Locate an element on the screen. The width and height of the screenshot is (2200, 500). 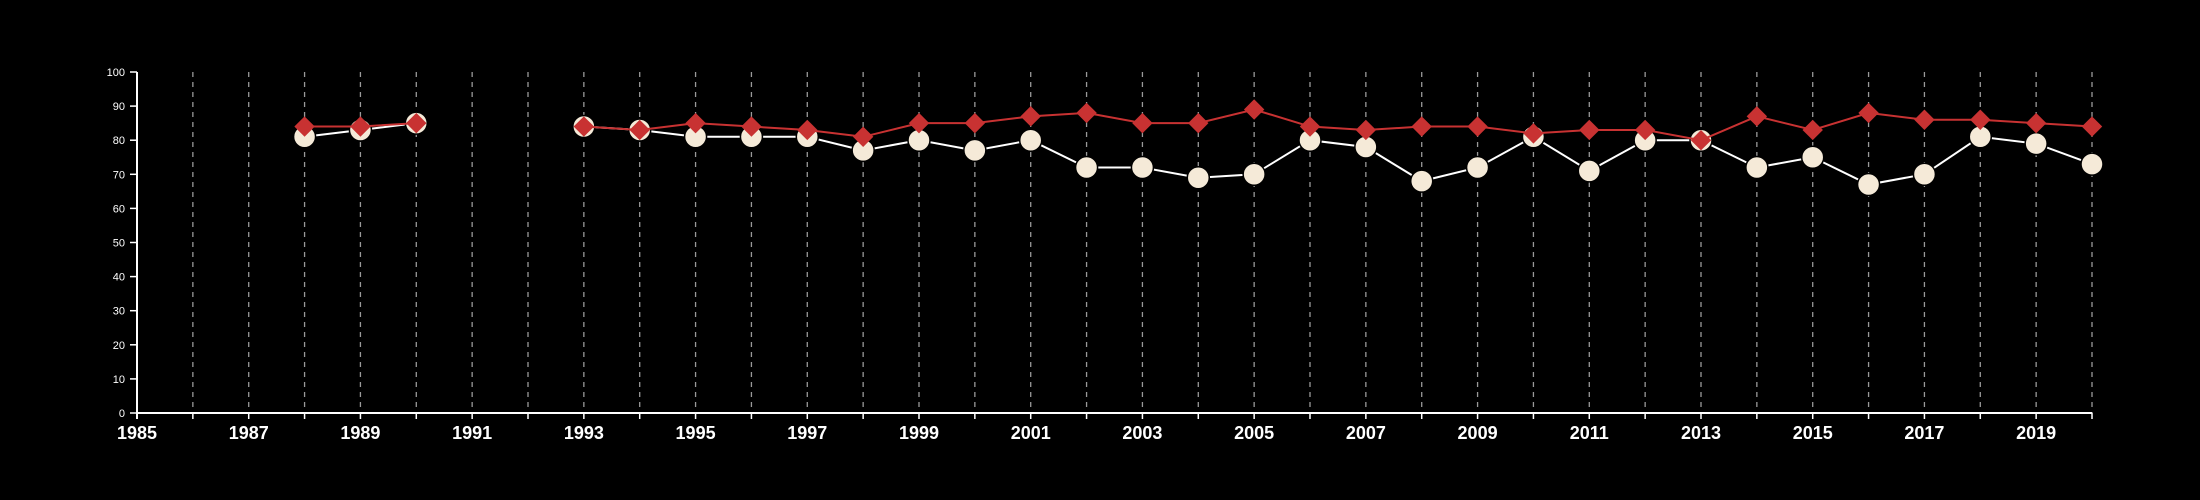
x-tick-label-1999: 1999 is located at coordinates (919, 433).